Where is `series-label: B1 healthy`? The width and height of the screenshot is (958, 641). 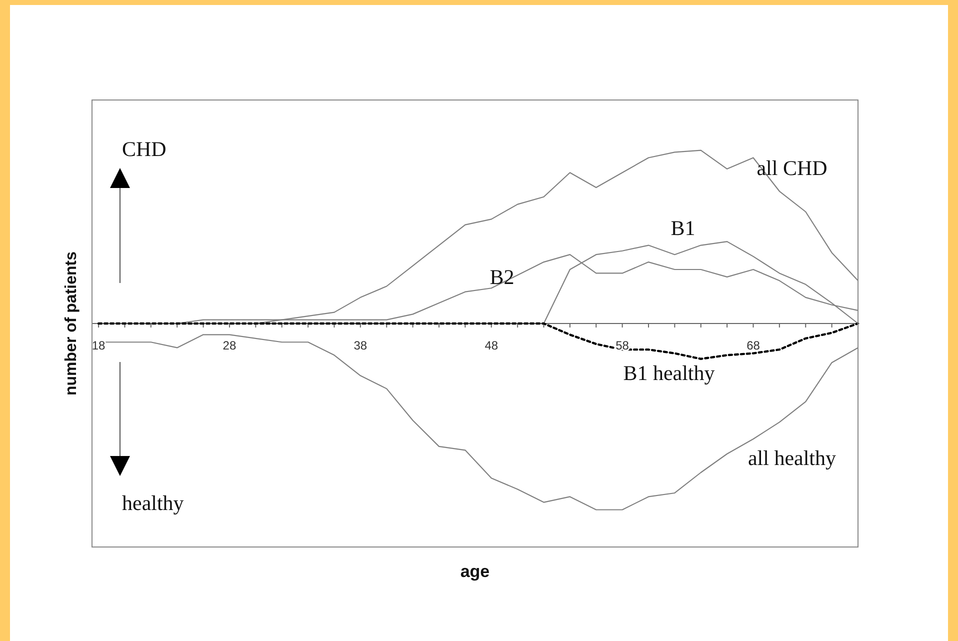 series-label: B1 healthy is located at coordinates (669, 373).